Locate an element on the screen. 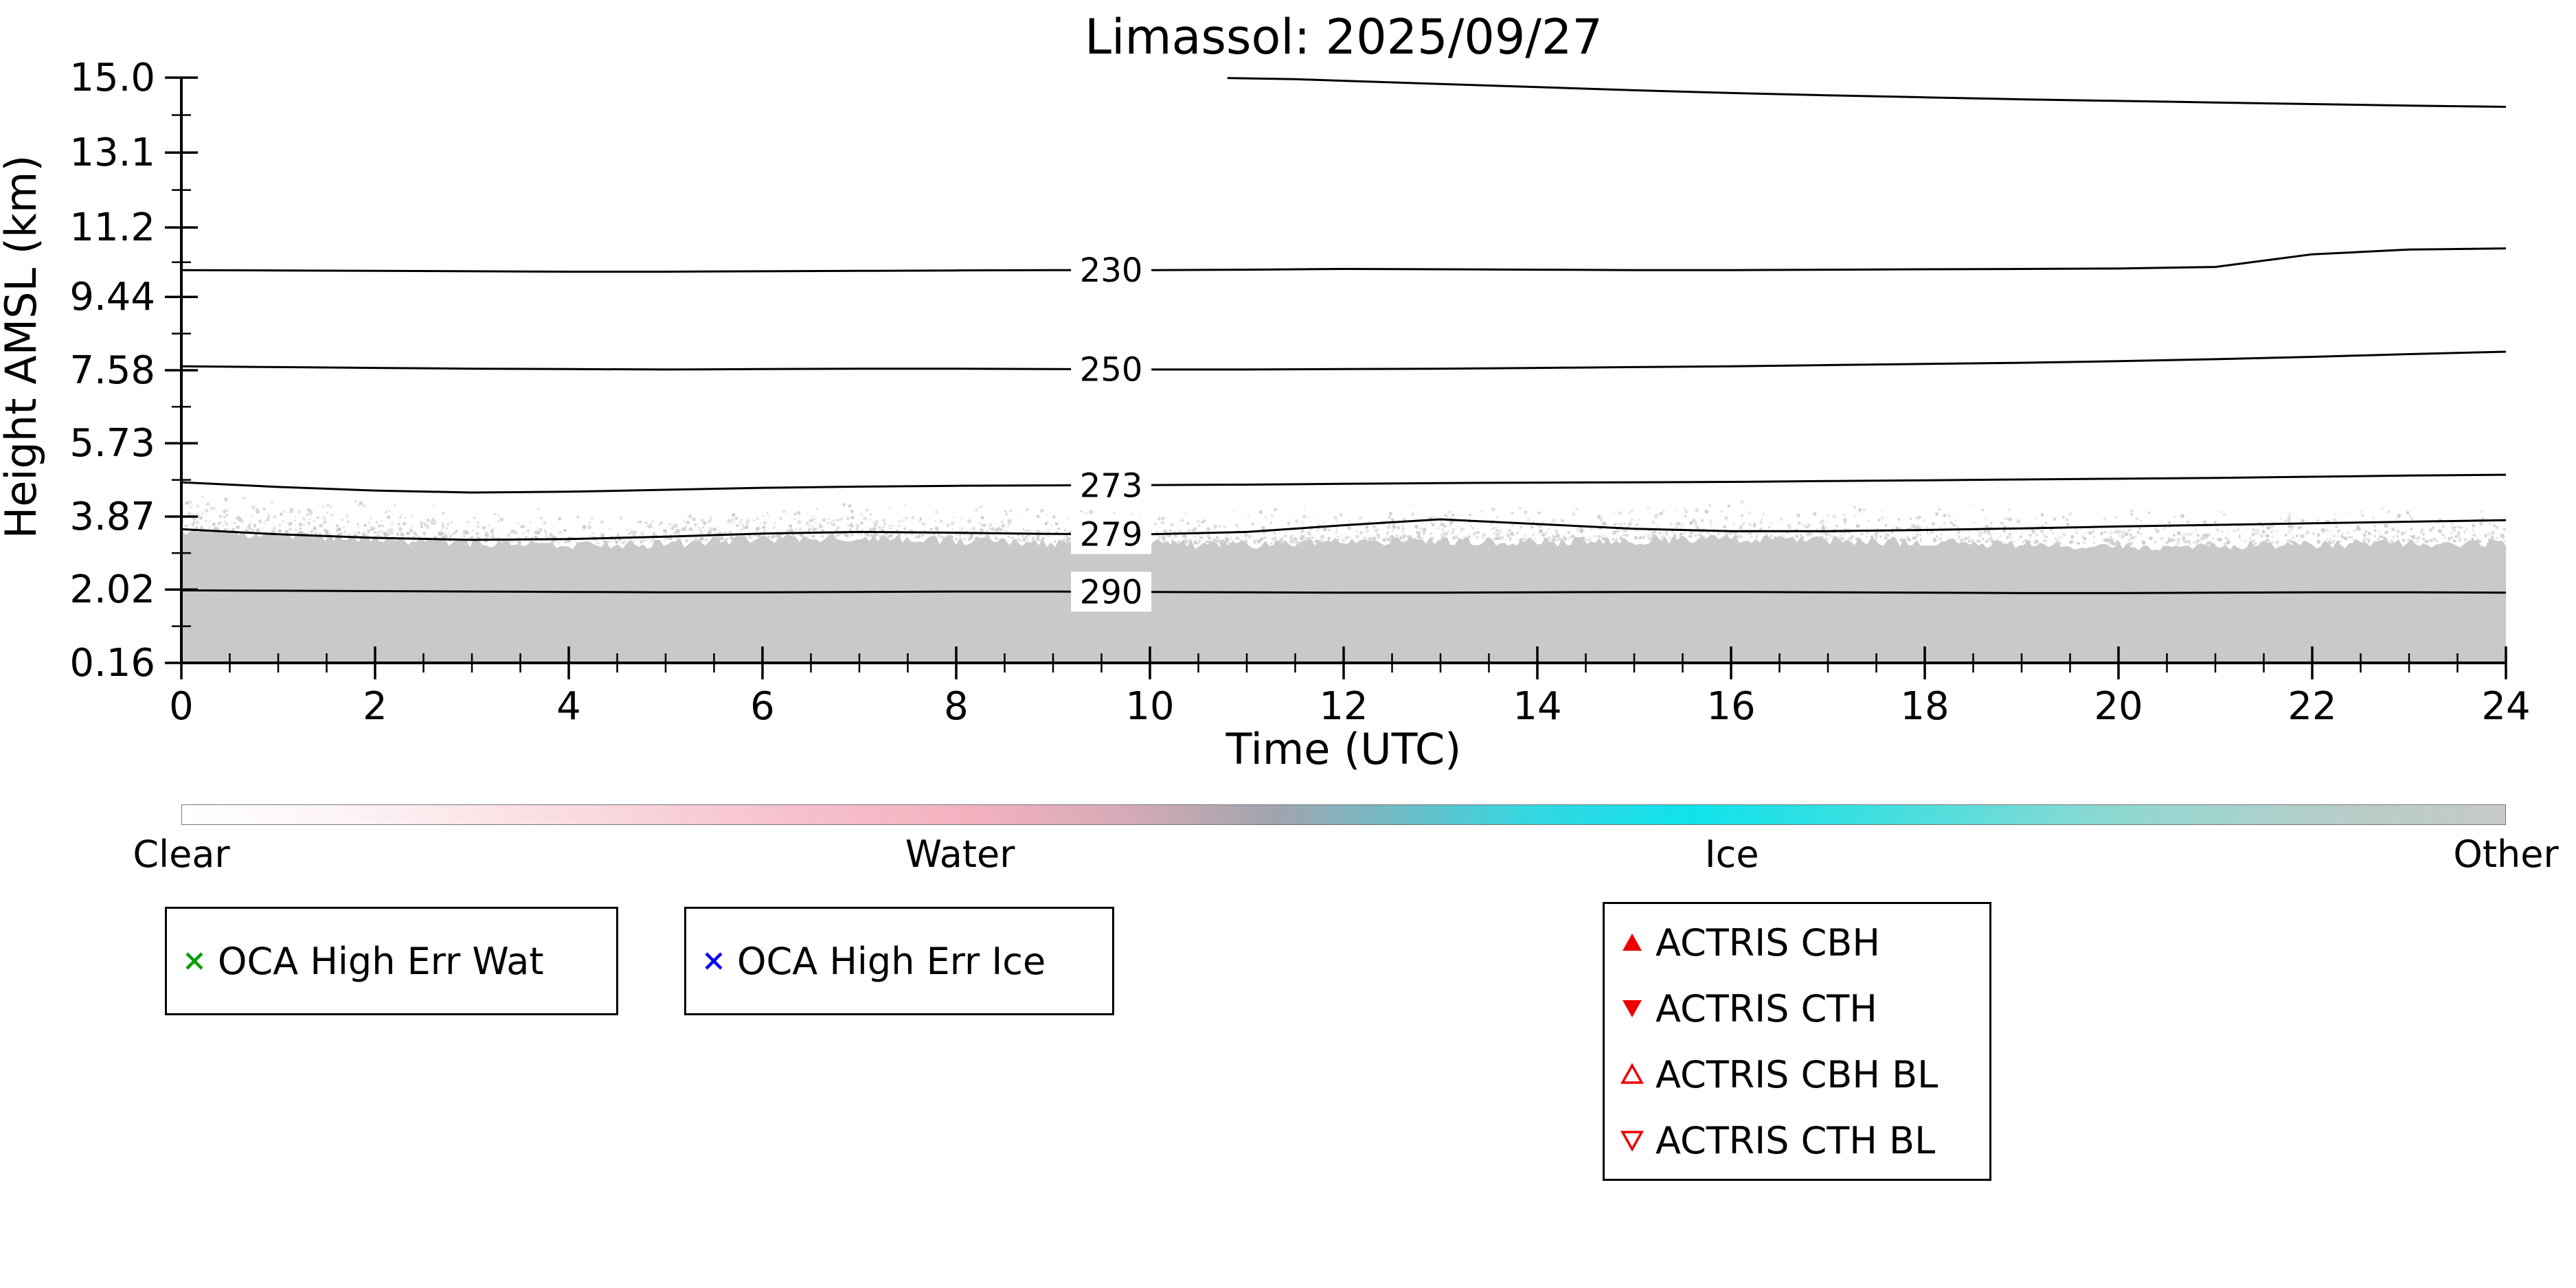  cloud-speckle is located at coordinates (1343, 521).